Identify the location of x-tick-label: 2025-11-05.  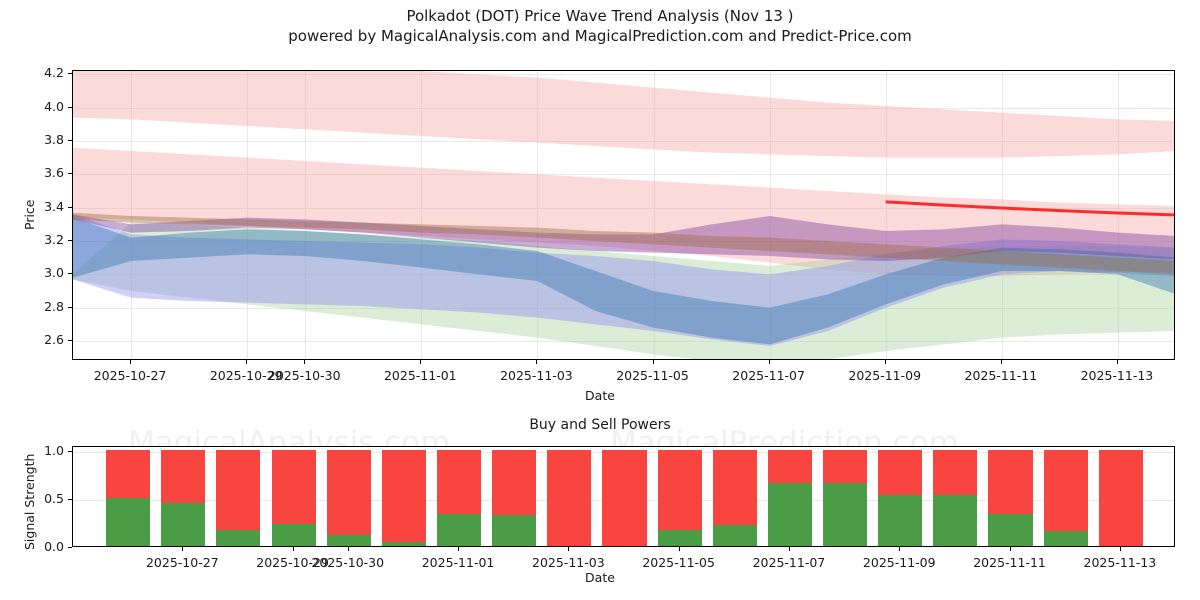
(678, 562).